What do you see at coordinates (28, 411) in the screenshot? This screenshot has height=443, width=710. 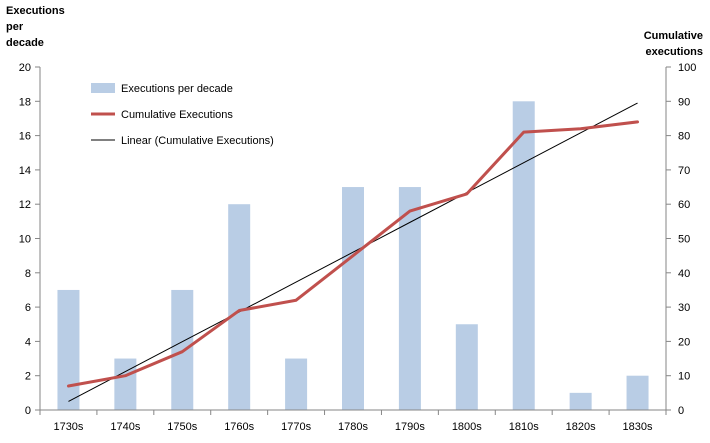 I see `y-left-tick-label: 0` at bounding box center [28, 411].